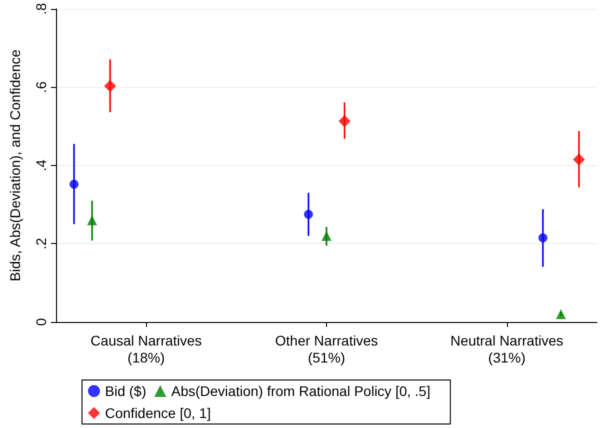 This screenshot has width=601, height=428. I want to click on y-tick-label: .6, so click(41, 87).